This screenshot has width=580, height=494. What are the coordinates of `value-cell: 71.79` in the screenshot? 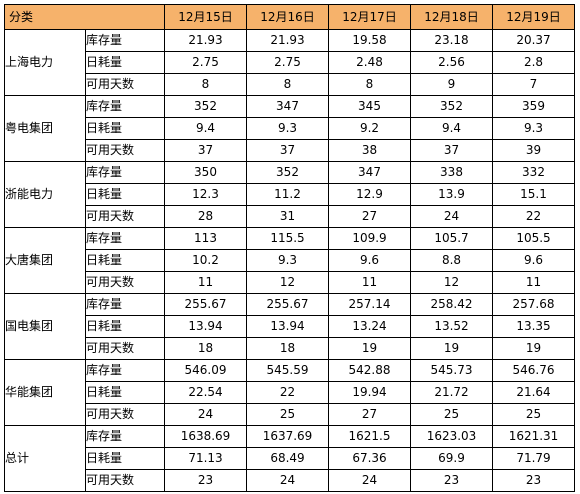 It's located at (533, 458).